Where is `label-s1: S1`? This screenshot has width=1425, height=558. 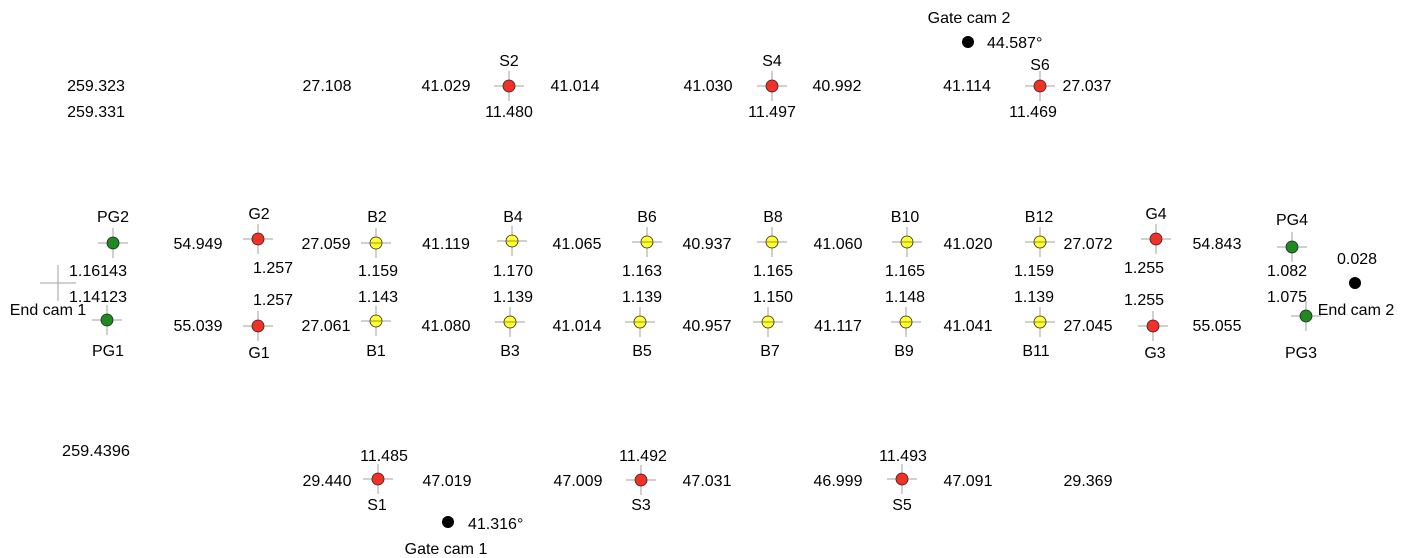 label-s1: S1 is located at coordinates (377, 505).